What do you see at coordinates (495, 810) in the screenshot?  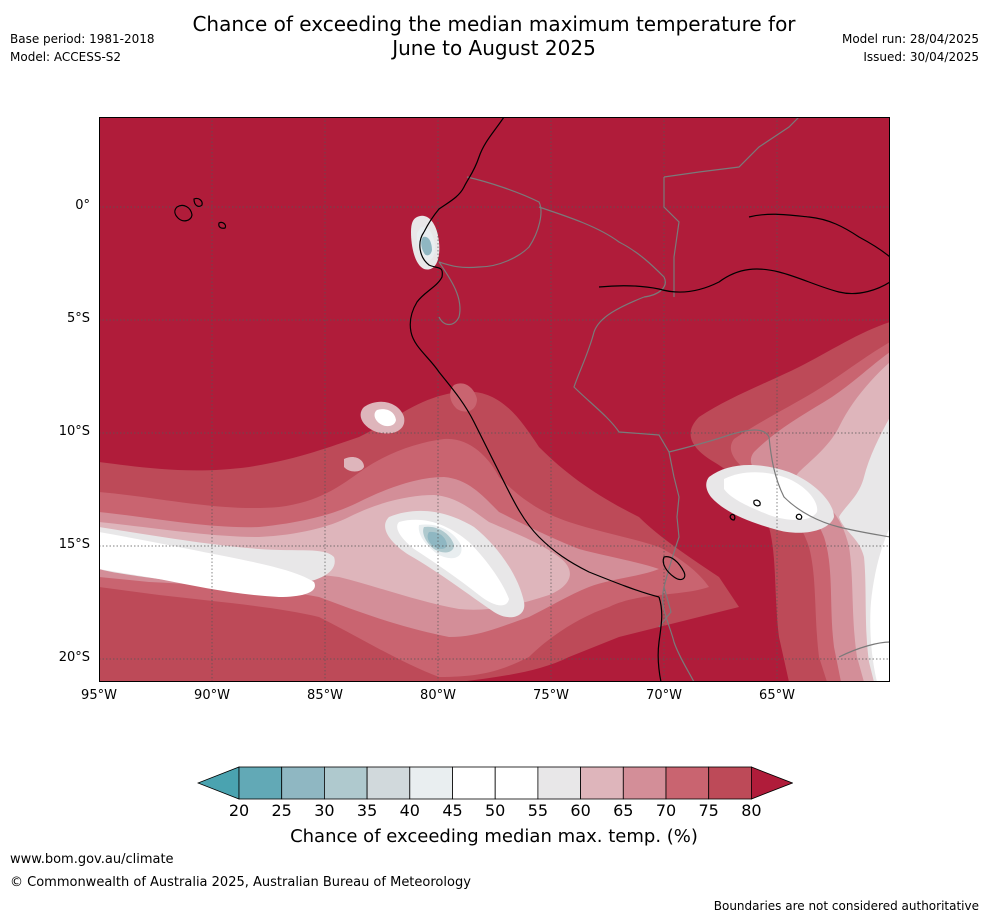 I see `colorbar-tick-label: 50` at bounding box center [495, 810].